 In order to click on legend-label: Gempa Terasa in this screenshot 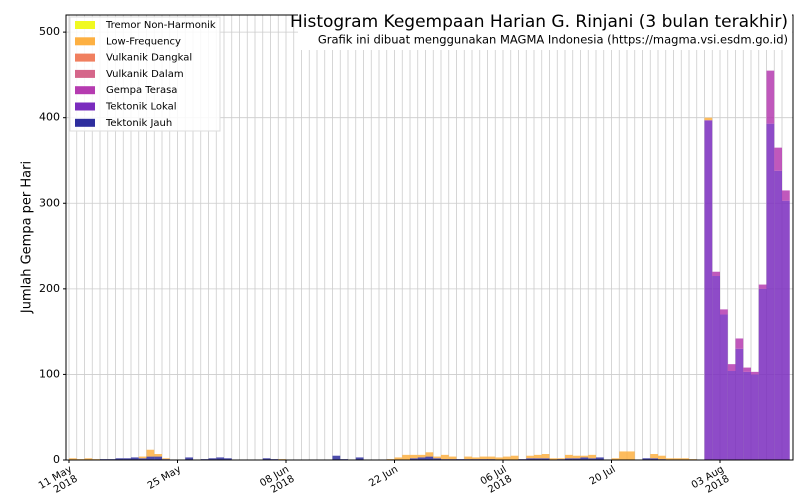, I will do `click(141, 90)`.